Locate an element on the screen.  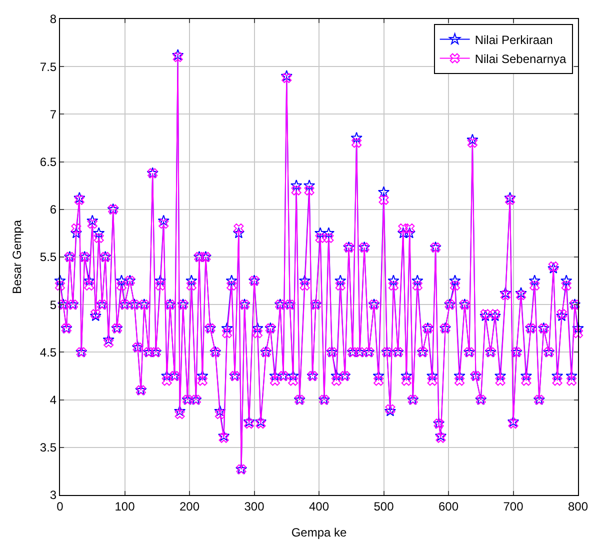
y-tick-label: 8 is located at coordinates (53, 19).